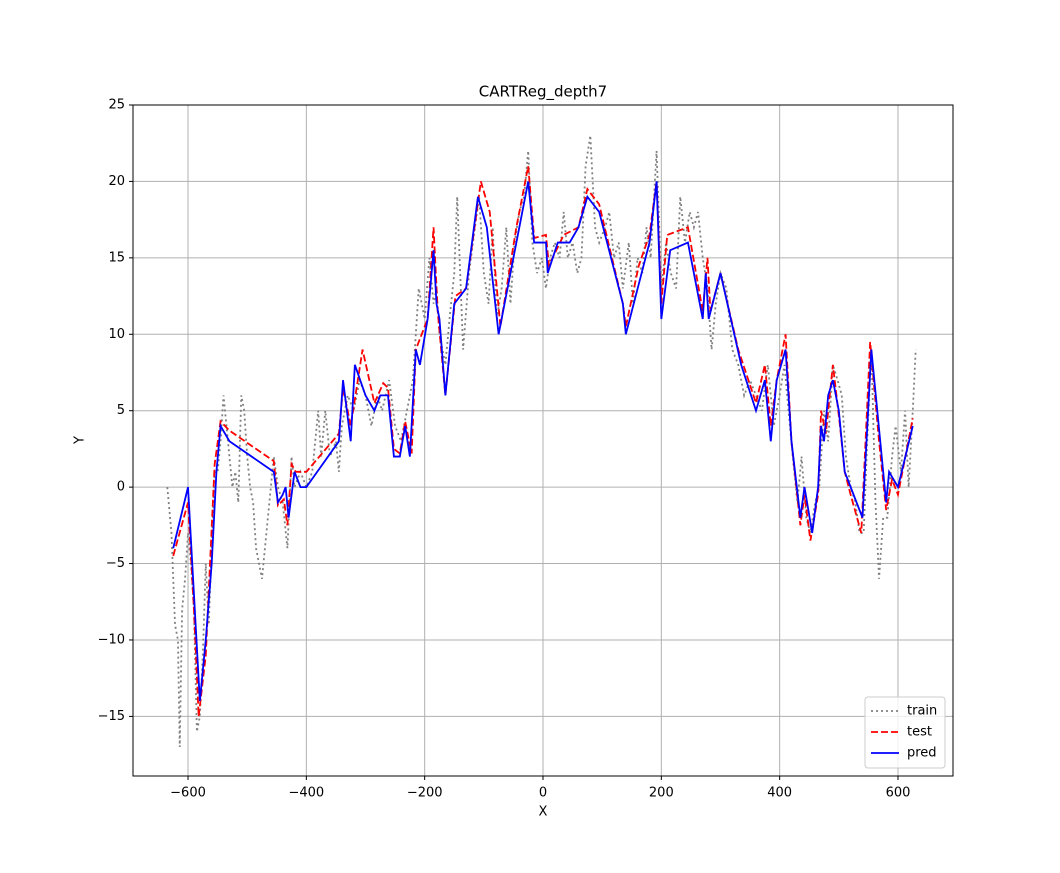 The image size is (1060, 873). What do you see at coordinates (111, 639) in the screenshot?
I see `y-tick-label: −10` at bounding box center [111, 639].